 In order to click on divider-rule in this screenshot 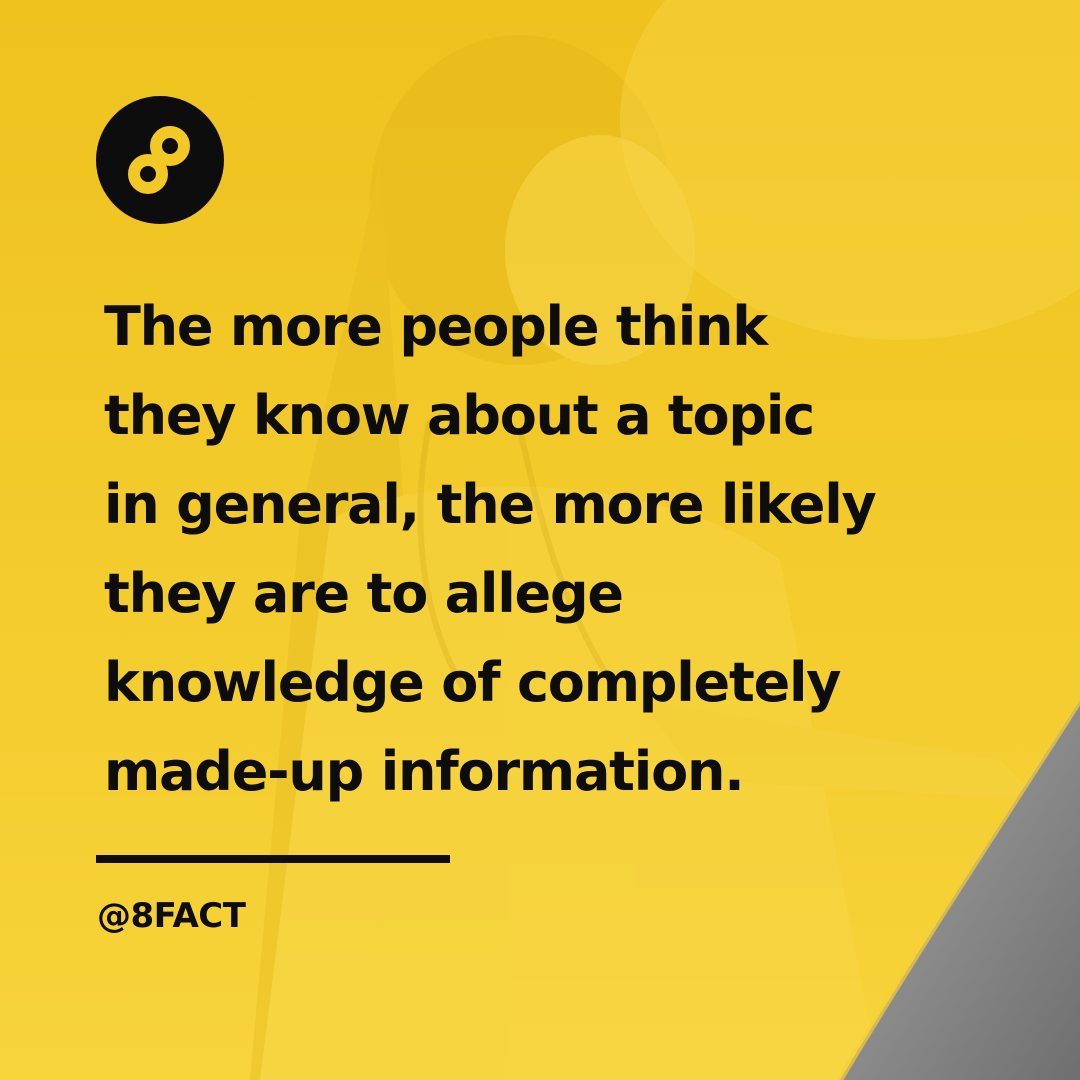, I will do `click(273, 859)`.